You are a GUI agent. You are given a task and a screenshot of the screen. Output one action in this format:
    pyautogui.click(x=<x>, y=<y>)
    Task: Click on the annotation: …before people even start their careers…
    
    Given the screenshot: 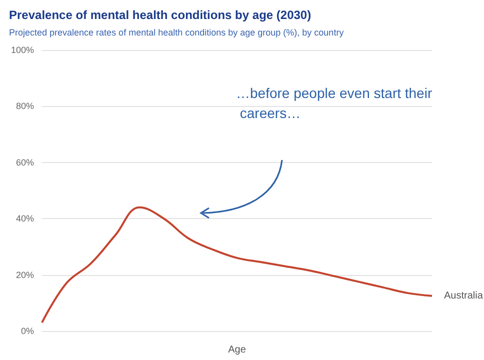 What is the action you would take?
    pyautogui.click(x=334, y=103)
    